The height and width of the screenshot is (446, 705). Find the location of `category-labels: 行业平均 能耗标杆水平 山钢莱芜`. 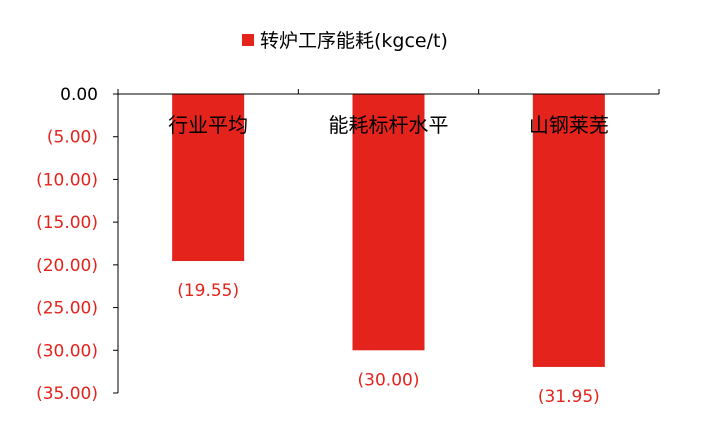

category-labels: 行业平均 能耗标杆水平 山钢莱芜 is located at coordinates (388, 125).